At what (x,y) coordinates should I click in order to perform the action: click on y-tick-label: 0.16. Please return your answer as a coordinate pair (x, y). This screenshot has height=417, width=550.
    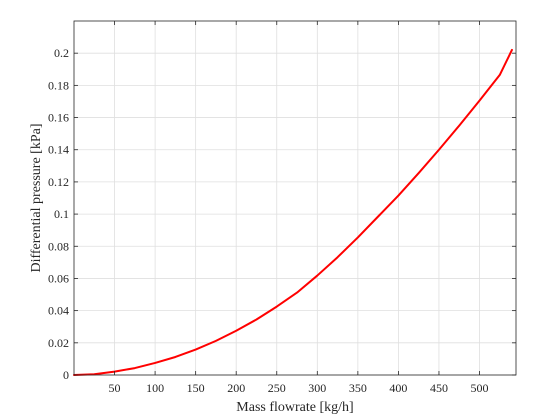
    Looking at the image, I should click on (58, 118).